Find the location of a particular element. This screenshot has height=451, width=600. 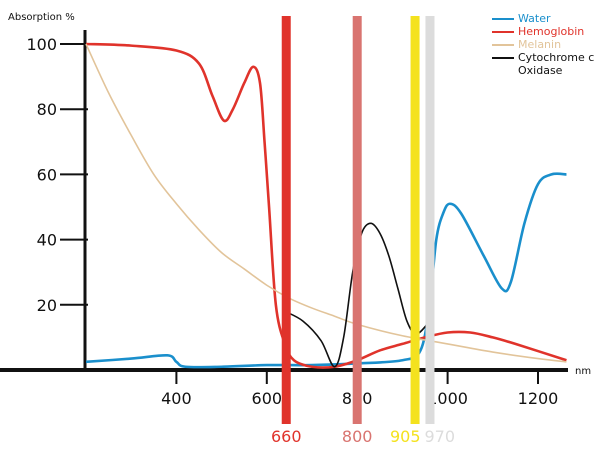

band-label-970: 970 is located at coordinates (440, 436).